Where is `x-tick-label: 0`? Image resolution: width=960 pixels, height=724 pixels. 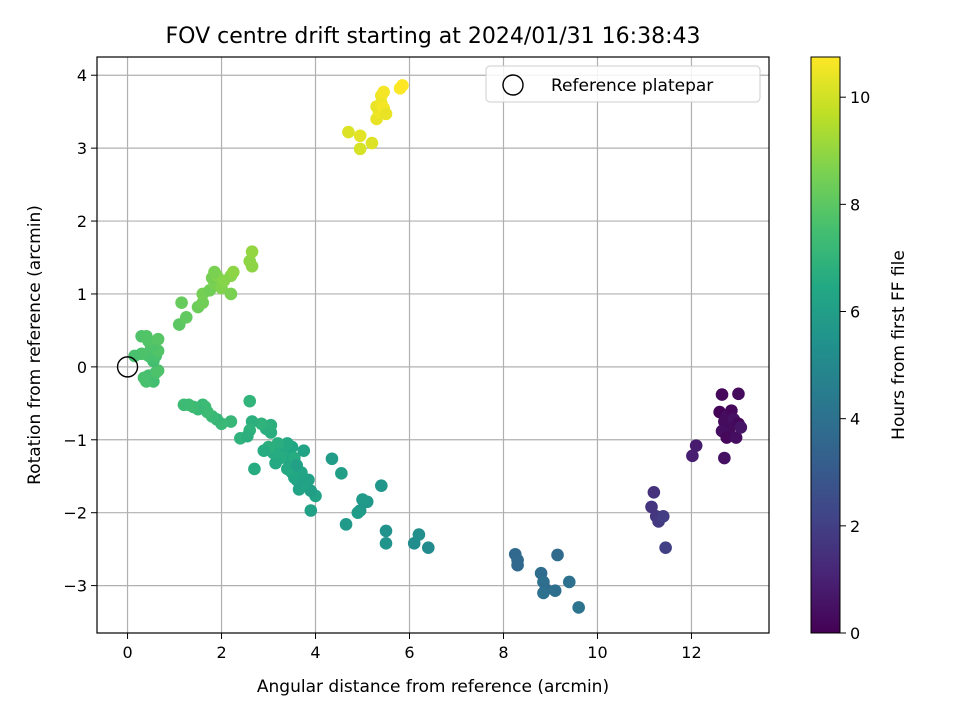 x-tick-label: 0 is located at coordinates (127, 652).